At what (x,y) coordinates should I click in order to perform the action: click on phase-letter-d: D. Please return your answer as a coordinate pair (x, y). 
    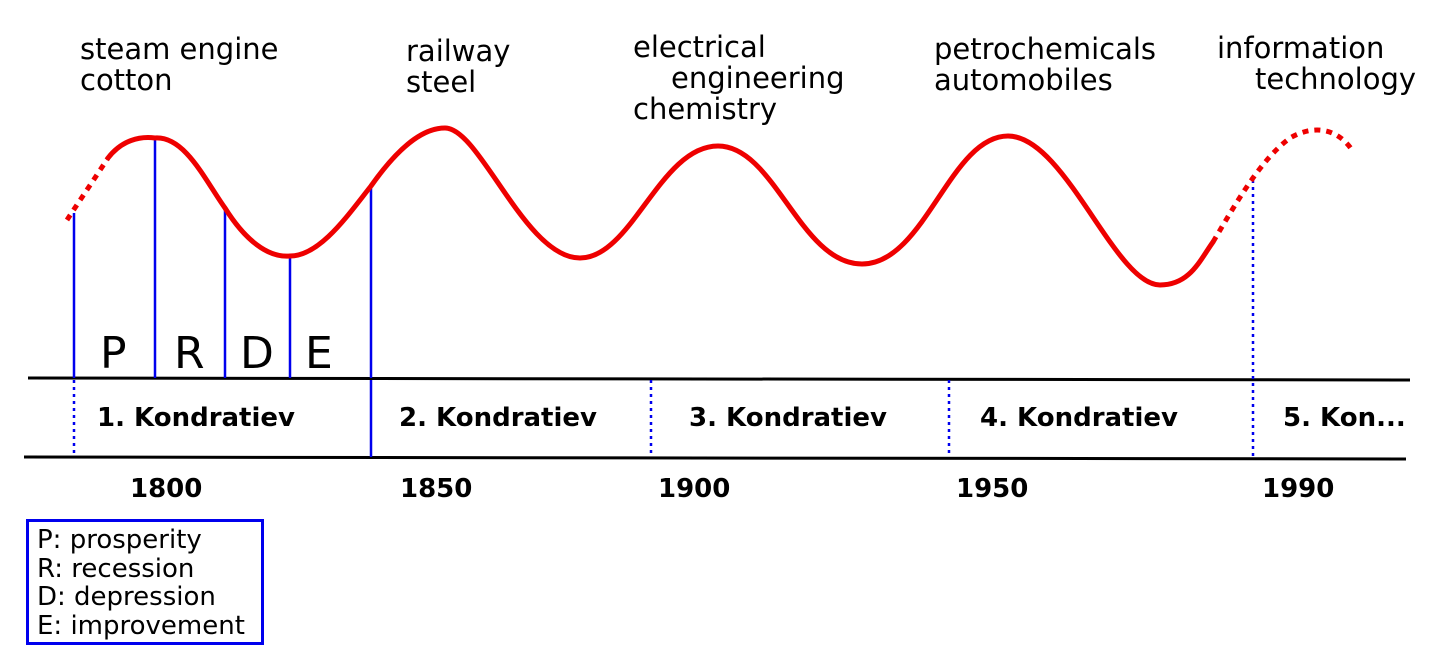
    Looking at the image, I should click on (257, 353).